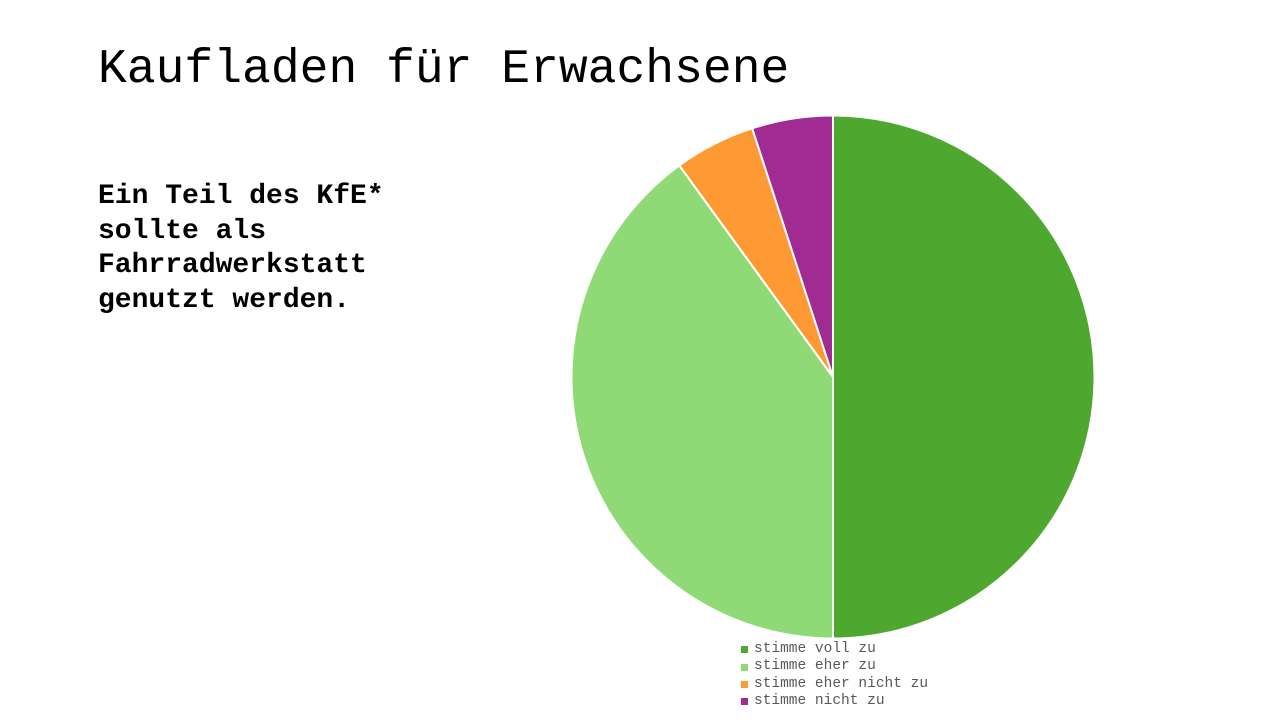 This screenshot has width=1280, height=720. Describe the element at coordinates (815, 666) in the screenshot. I see `legend-label: stimme eher zu` at that location.